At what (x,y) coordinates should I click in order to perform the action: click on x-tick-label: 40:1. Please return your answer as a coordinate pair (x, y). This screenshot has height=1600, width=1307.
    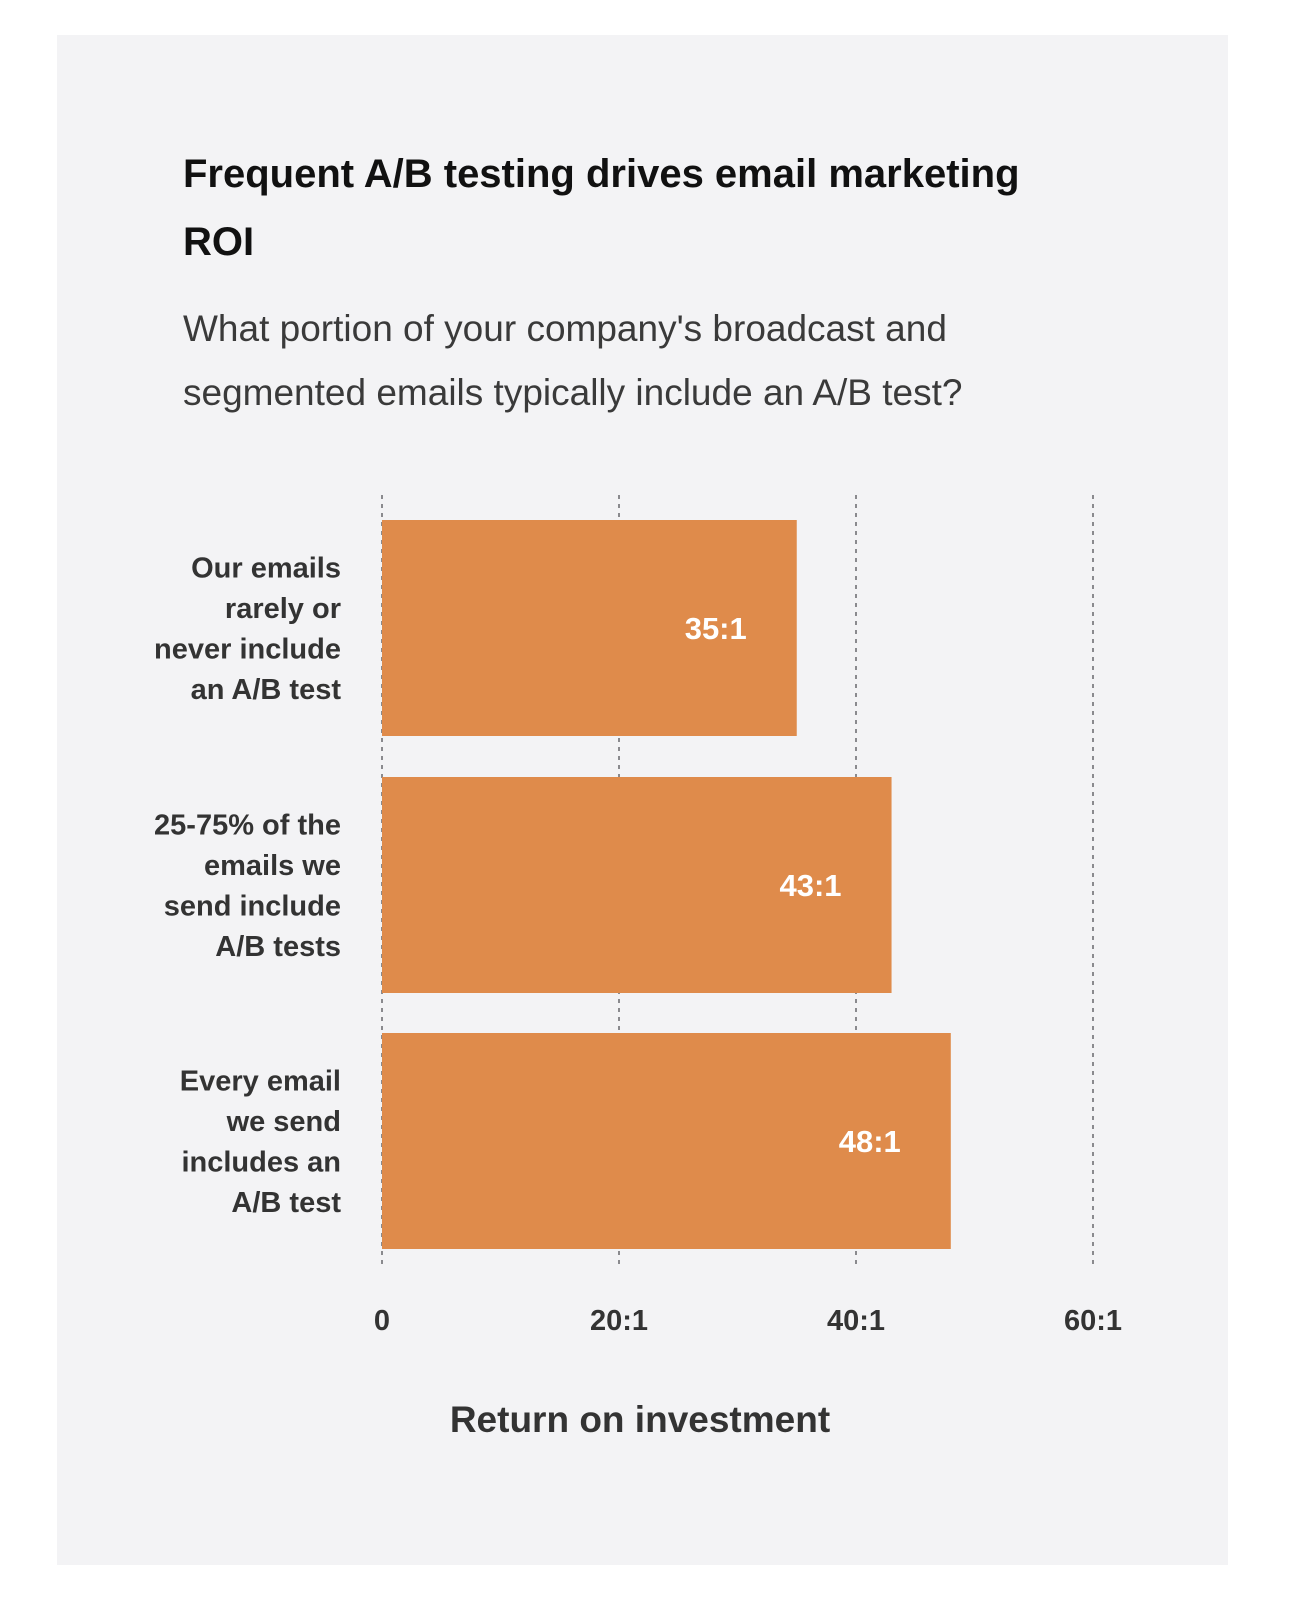
    Looking at the image, I should click on (856, 1321).